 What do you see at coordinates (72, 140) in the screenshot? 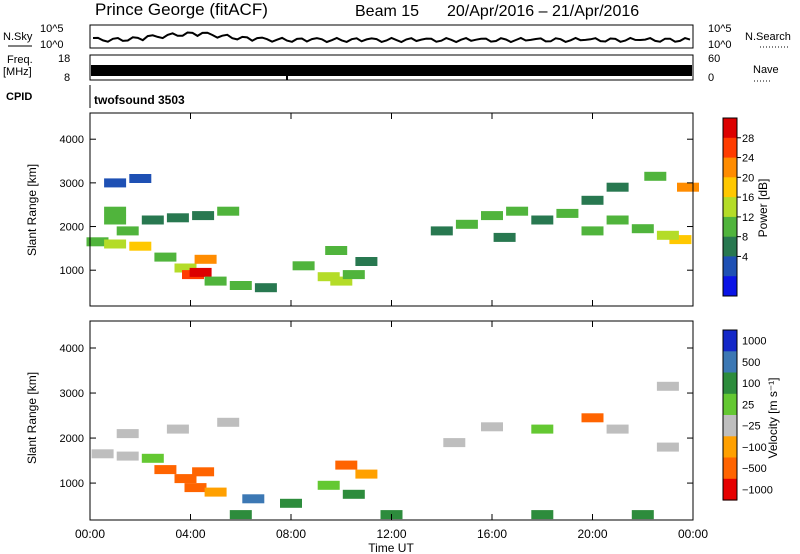
I see `y-tick-label: 4000` at bounding box center [72, 140].